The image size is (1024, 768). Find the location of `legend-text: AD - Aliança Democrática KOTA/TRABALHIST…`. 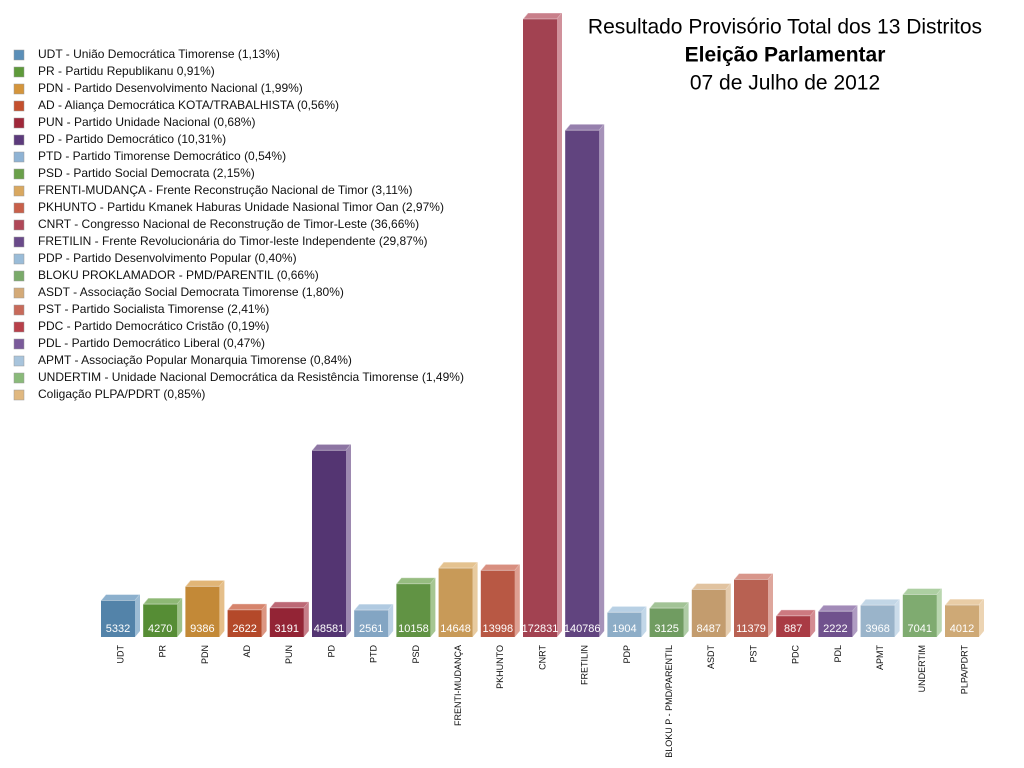

legend-text: AD - Aliança Democrática KOTA/TRABALHIST… is located at coordinates (188, 105).